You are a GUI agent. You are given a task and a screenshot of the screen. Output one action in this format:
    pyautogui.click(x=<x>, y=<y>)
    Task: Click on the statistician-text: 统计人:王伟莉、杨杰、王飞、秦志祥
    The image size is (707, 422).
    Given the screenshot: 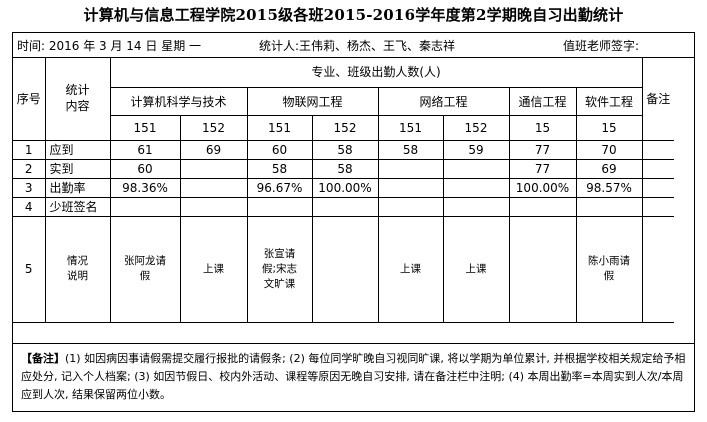 What is the action you would take?
    pyautogui.click(x=357, y=46)
    